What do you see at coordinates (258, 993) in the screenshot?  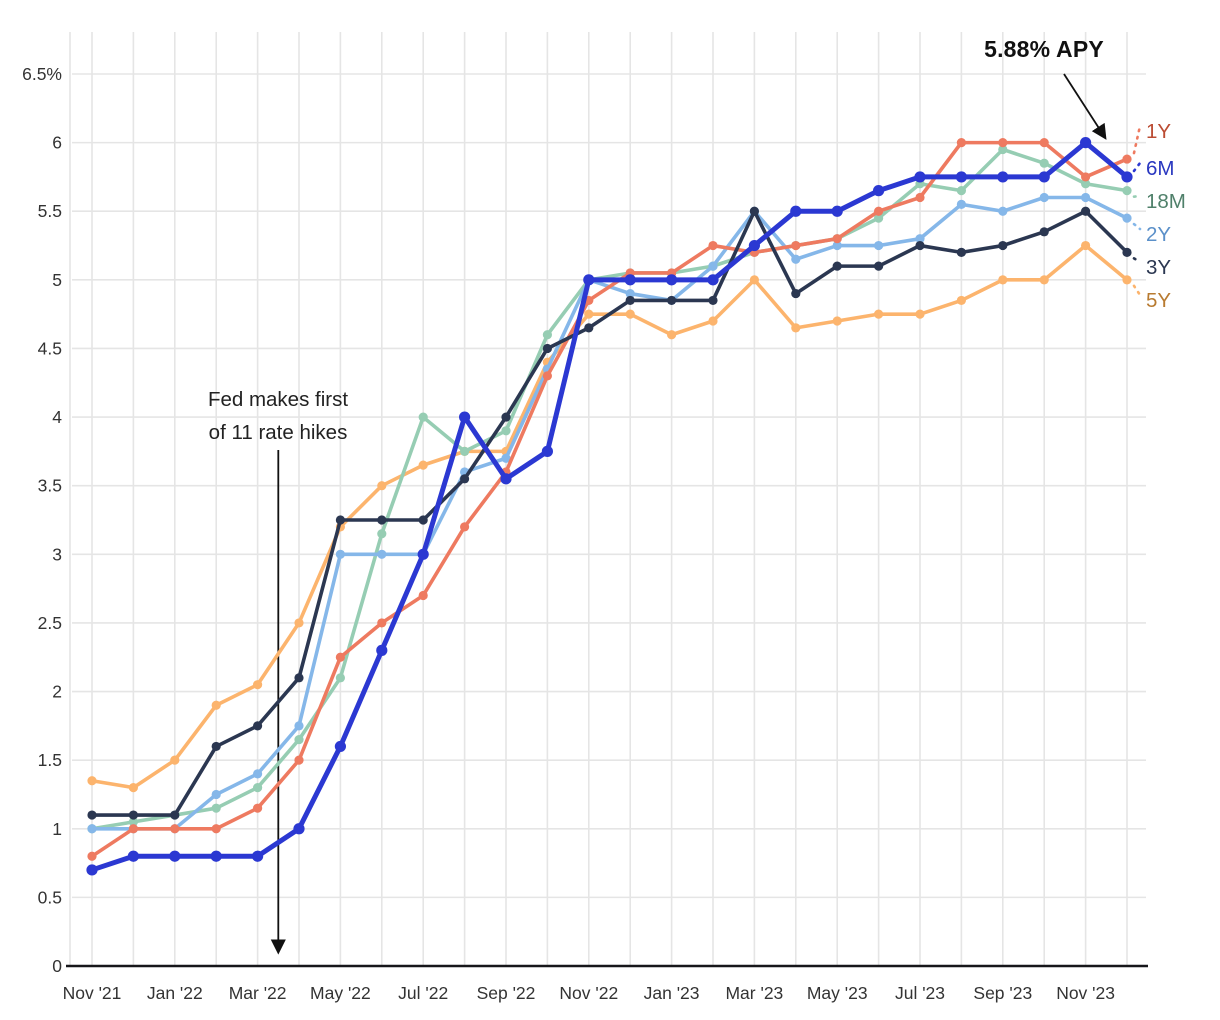 I see `x-tick-label: Mar '22` at bounding box center [258, 993].